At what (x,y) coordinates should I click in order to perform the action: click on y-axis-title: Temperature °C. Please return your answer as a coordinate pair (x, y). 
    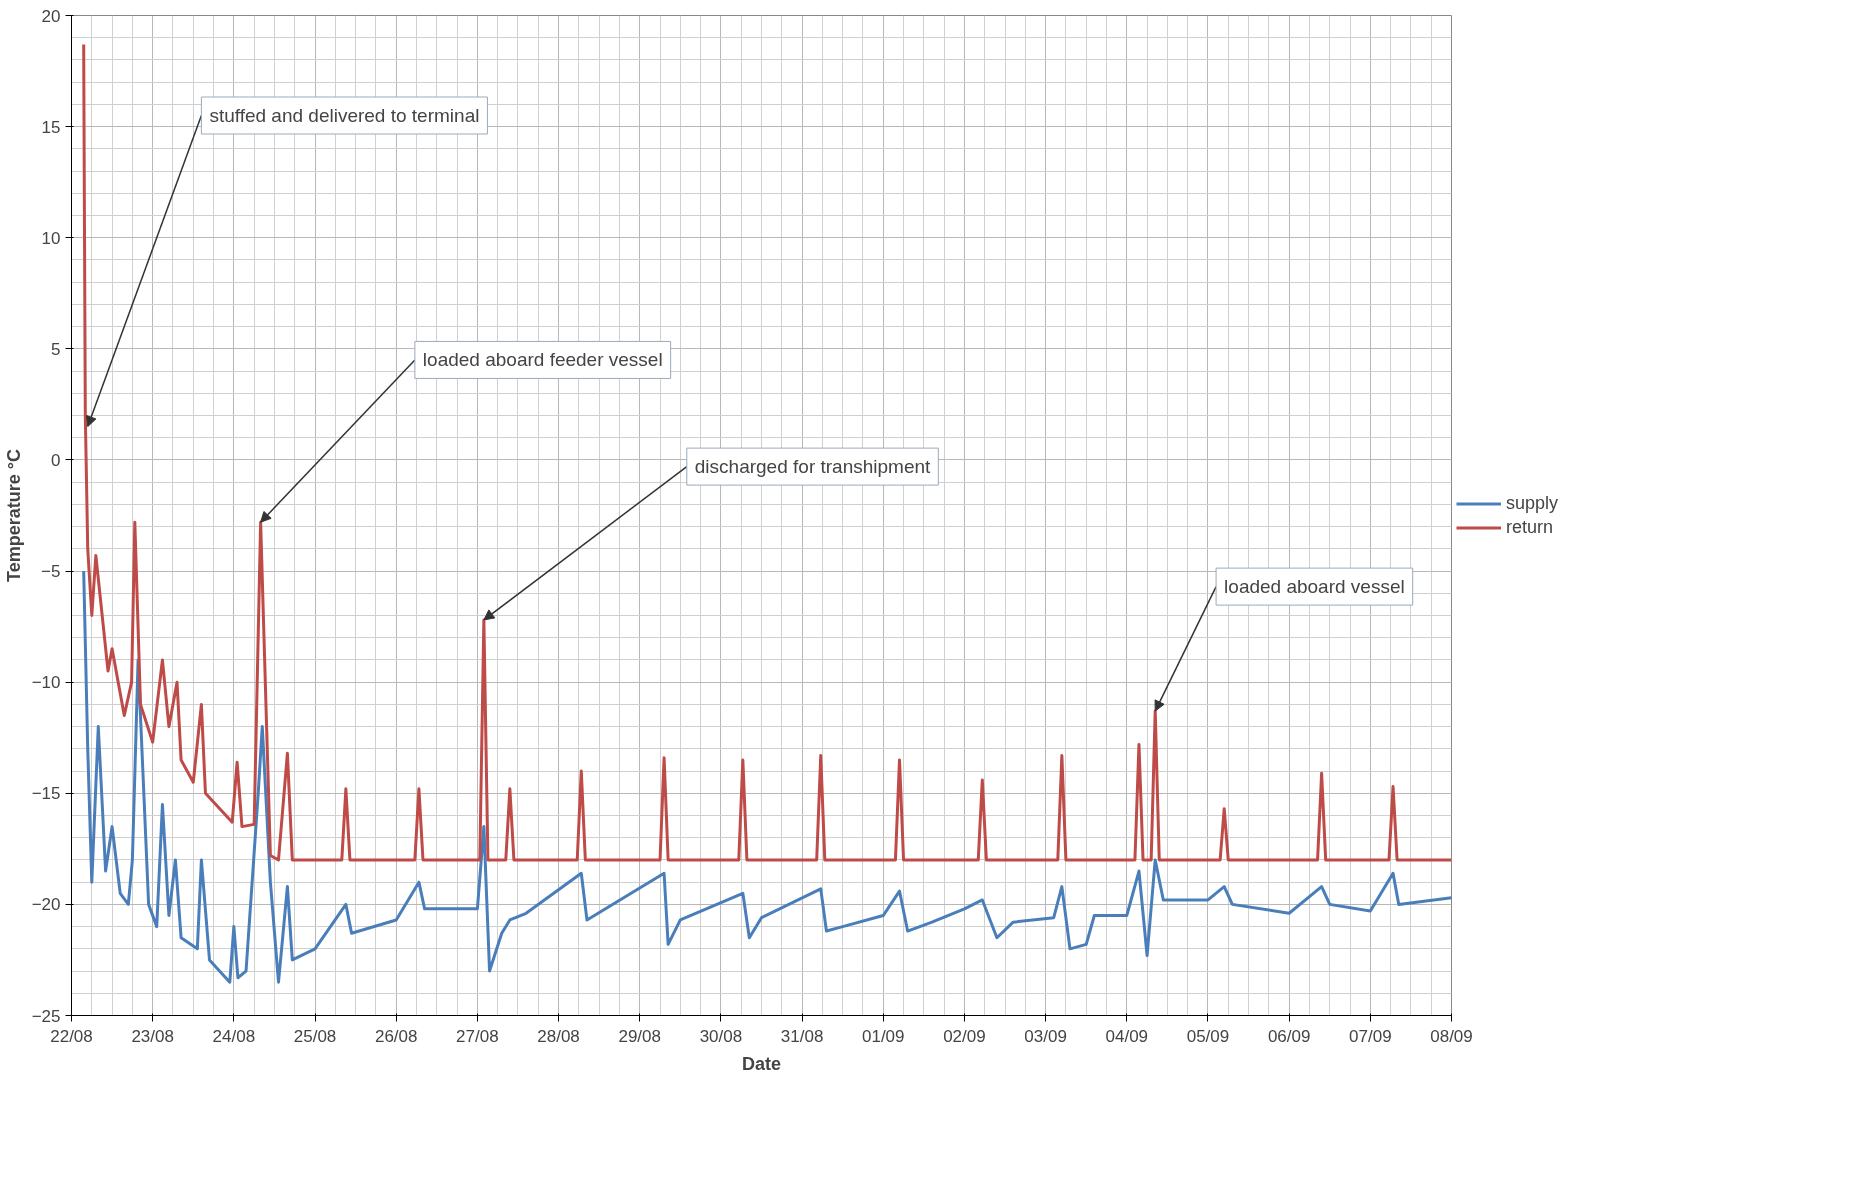
    Looking at the image, I should click on (13, 515).